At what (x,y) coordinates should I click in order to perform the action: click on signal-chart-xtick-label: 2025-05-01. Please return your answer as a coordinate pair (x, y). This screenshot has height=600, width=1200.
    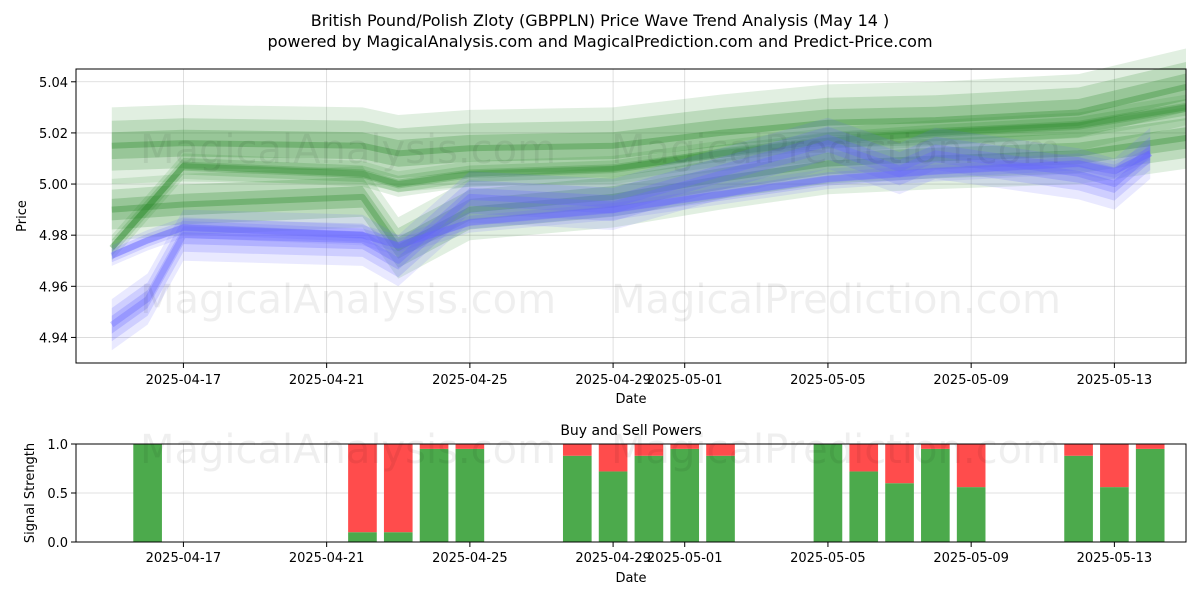
    Looking at the image, I should click on (685, 558).